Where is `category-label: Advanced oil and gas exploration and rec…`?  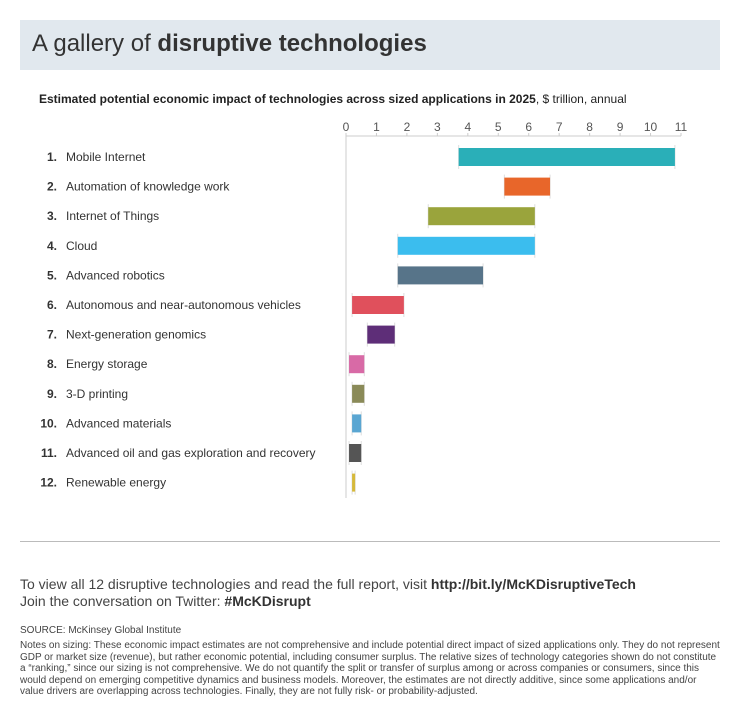 category-label: Advanced oil and gas exploration and rec… is located at coordinates (191, 453).